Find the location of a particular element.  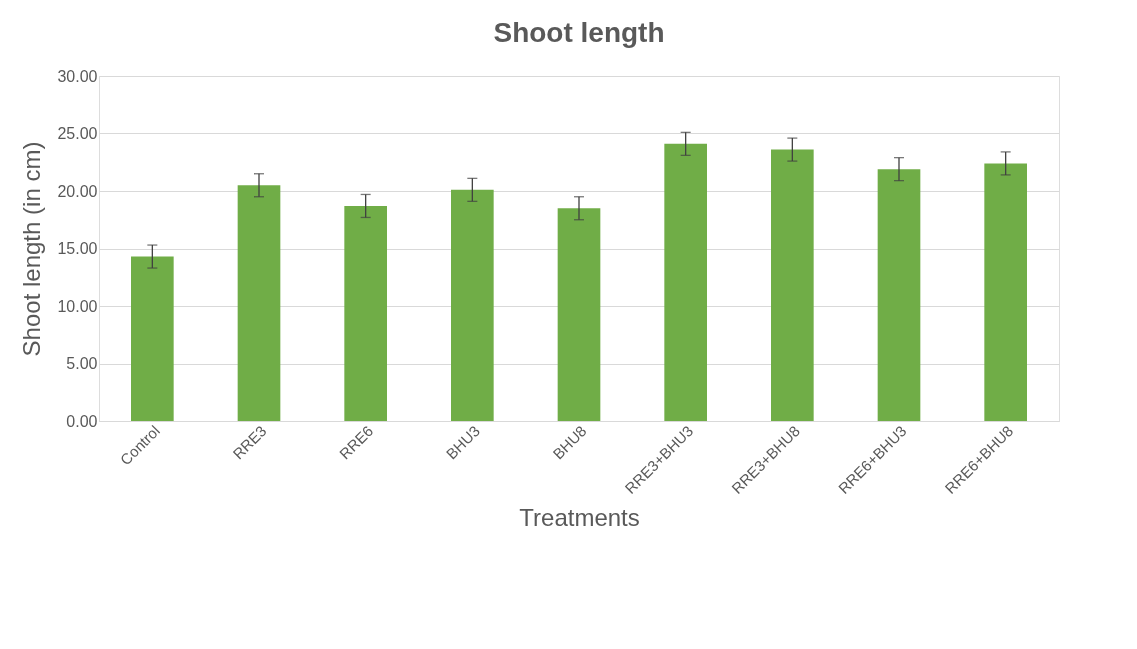

y-tick-label: 30.00 is located at coordinates (77, 76).